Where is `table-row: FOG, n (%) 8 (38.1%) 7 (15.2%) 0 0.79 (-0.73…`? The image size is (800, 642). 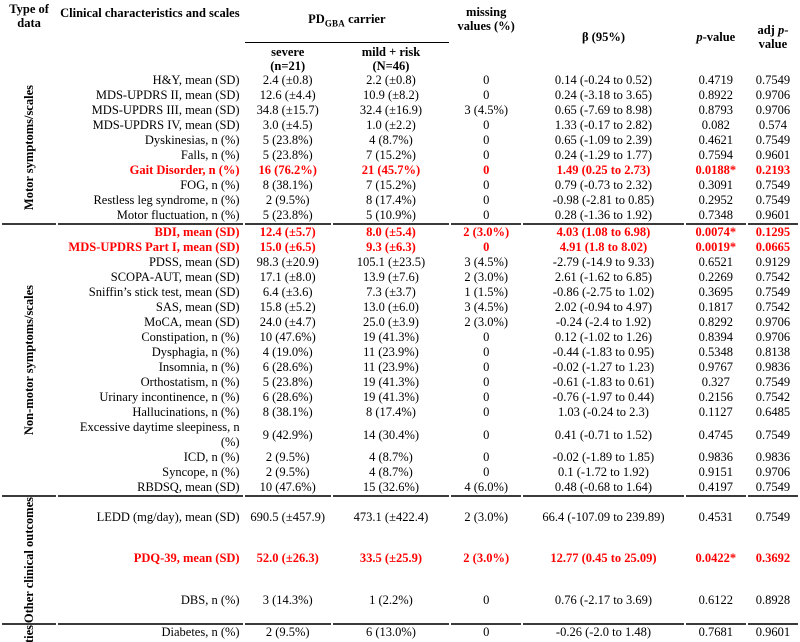
table-row: FOG, n (%) 8 (38.1%) 7 (15.2%) 0 0.79 (-0.73… is located at coordinates (400, 185).